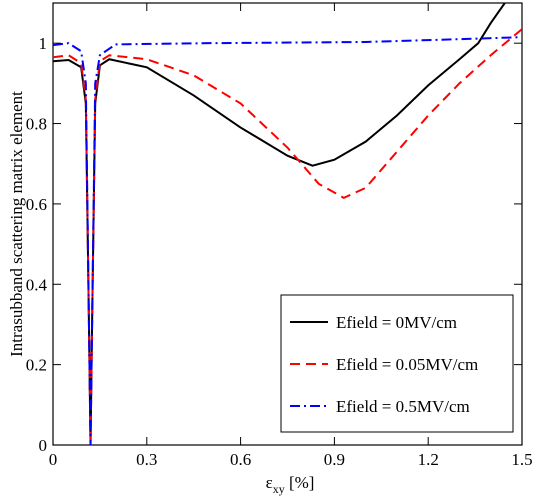  I want to click on x-tick-label: 1.5, so click(521, 459).